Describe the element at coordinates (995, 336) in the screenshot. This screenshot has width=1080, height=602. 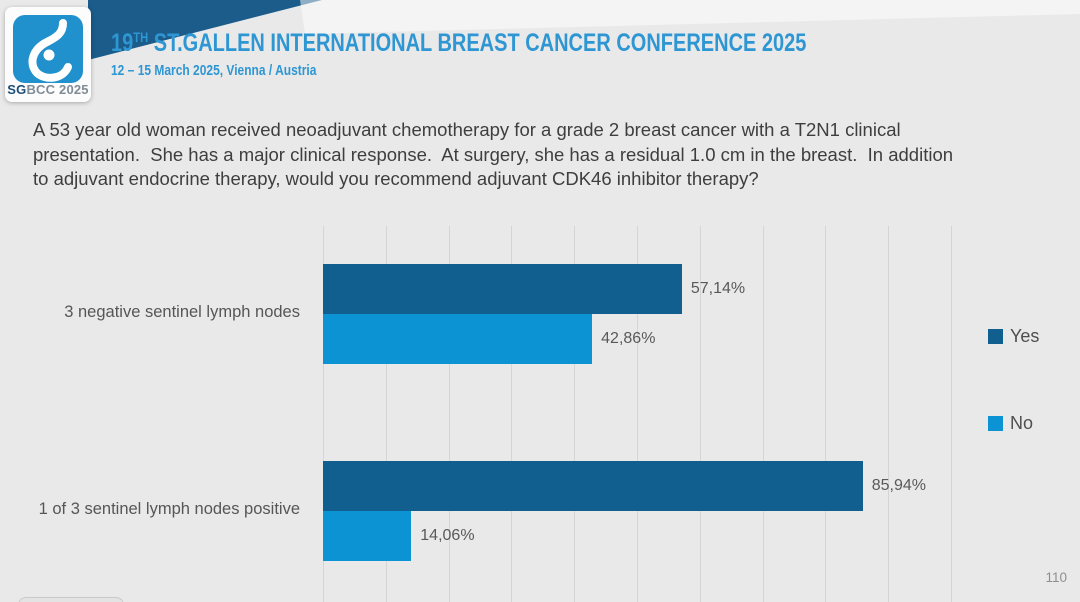
I see `legend-swatch-yes` at that location.